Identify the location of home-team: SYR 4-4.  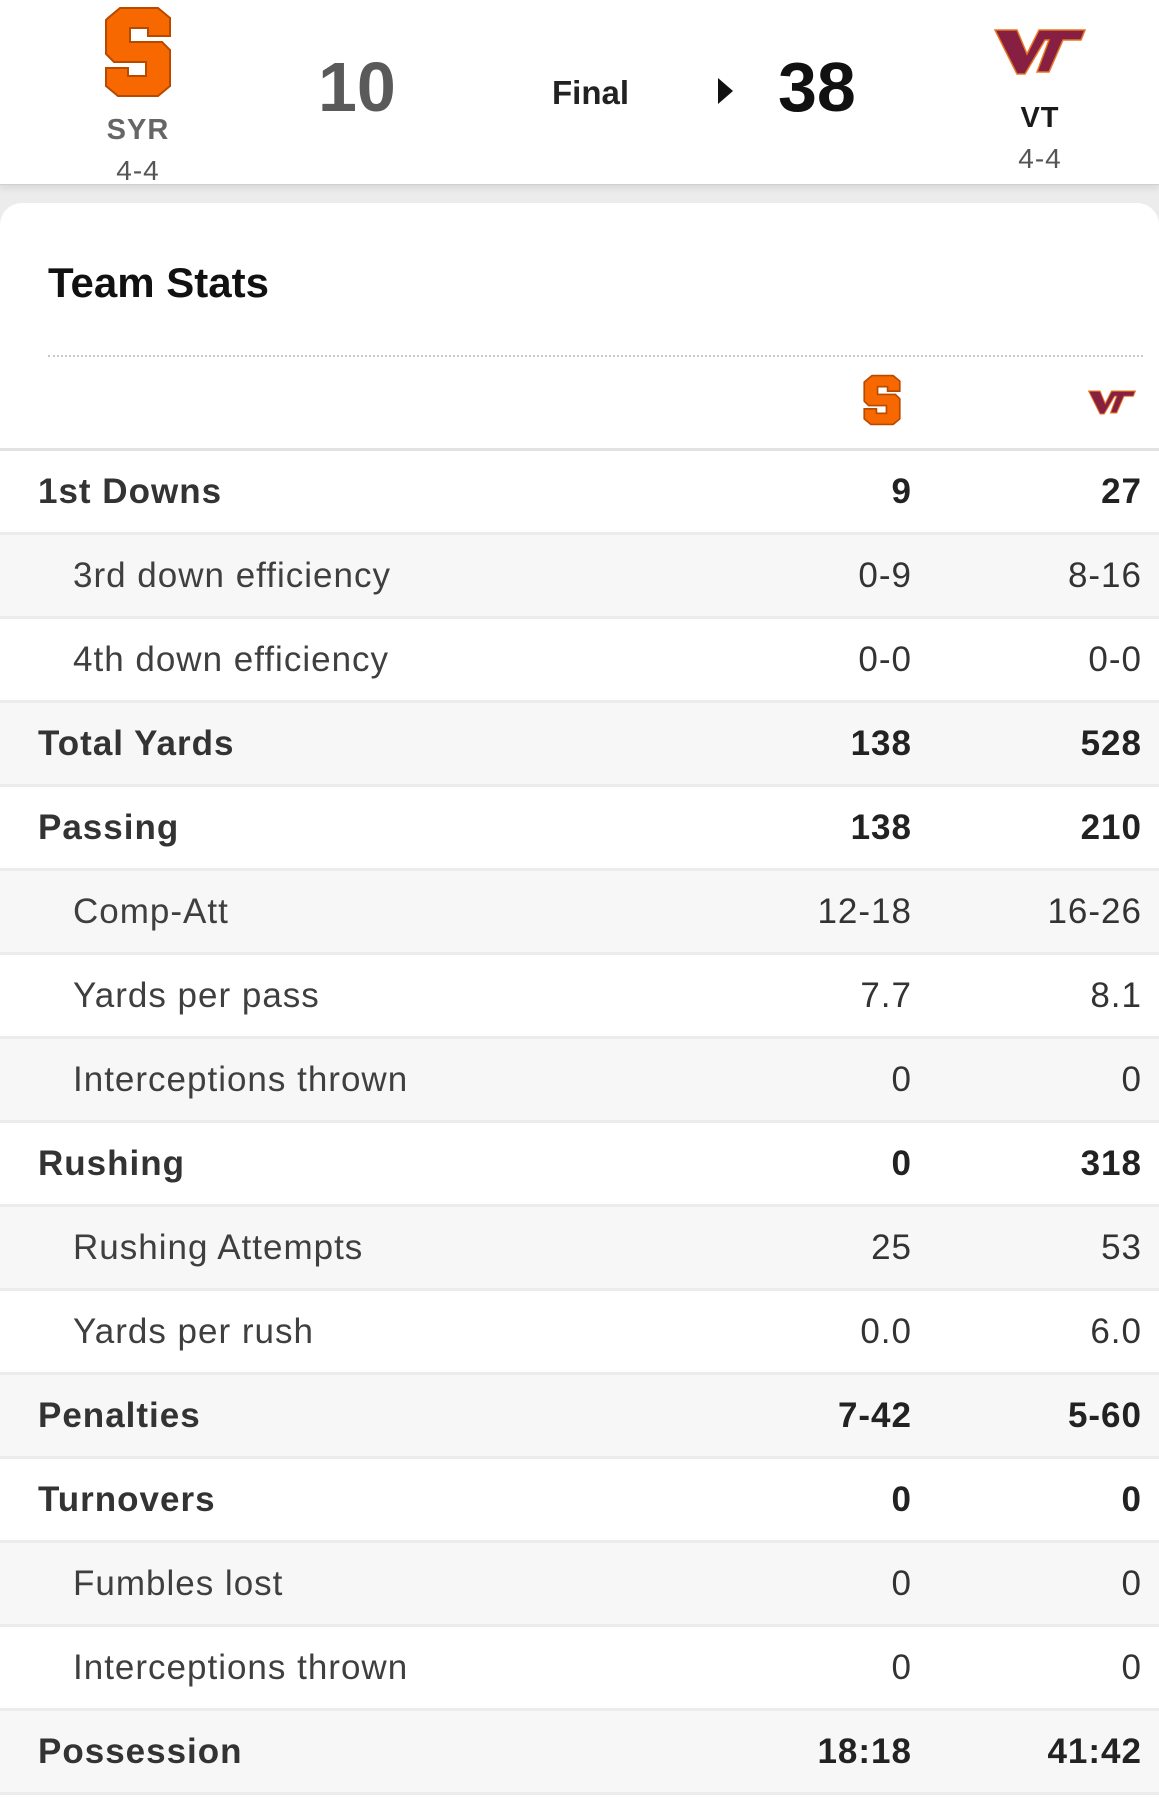
(138, 93).